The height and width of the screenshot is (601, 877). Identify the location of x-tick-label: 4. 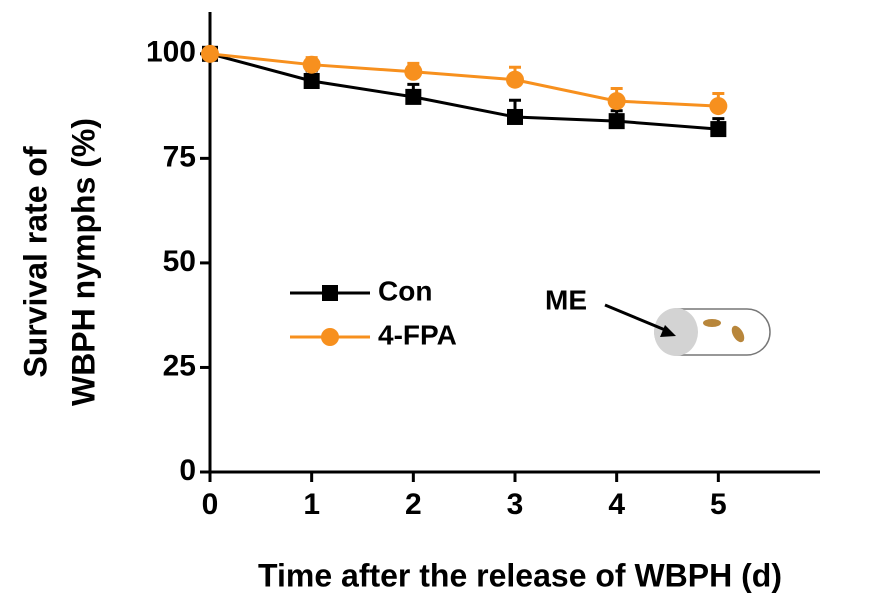
(616, 504).